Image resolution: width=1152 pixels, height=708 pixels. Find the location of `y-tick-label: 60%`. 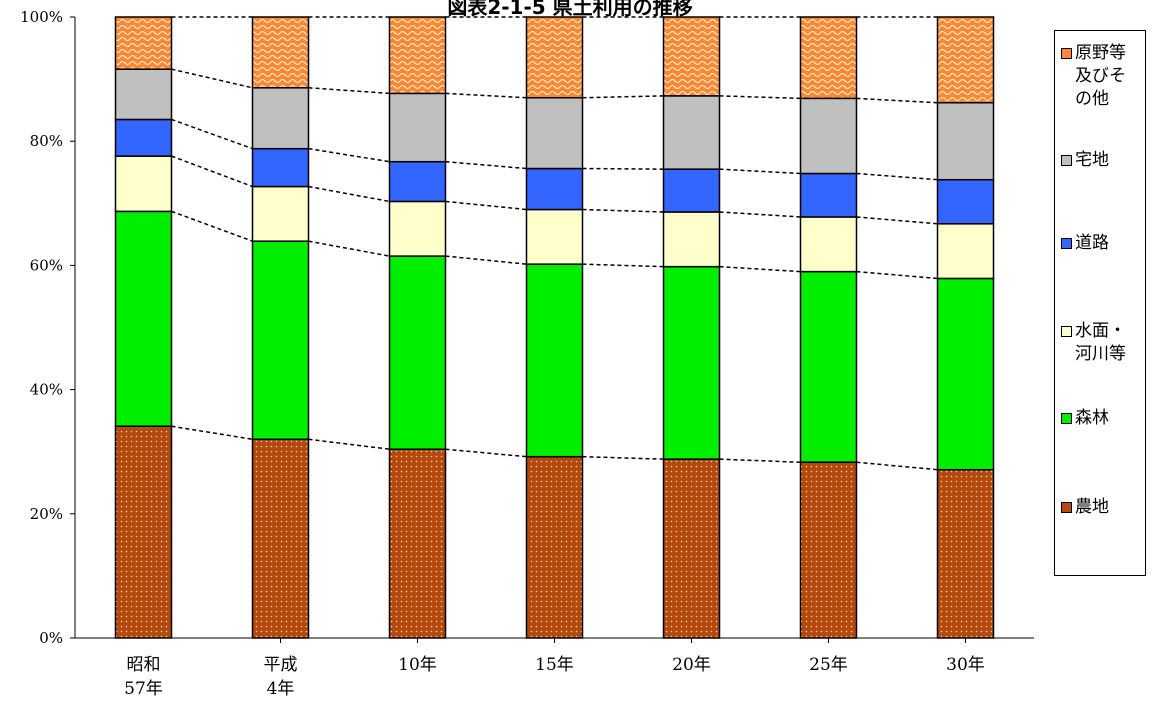

y-tick-label: 60% is located at coordinates (46, 265).